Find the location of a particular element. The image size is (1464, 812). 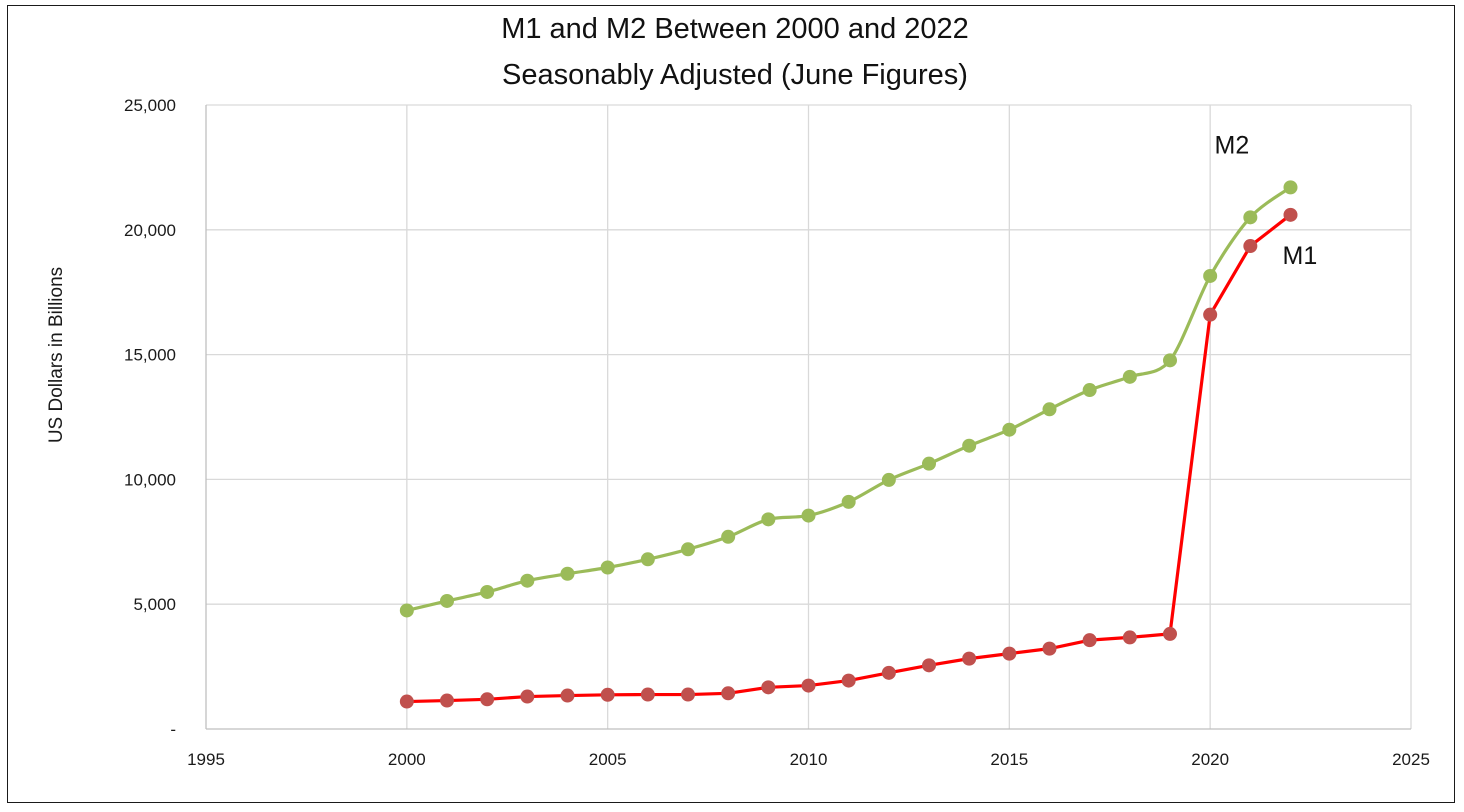

x-tick-label: 2000 is located at coordinates (407, 759).